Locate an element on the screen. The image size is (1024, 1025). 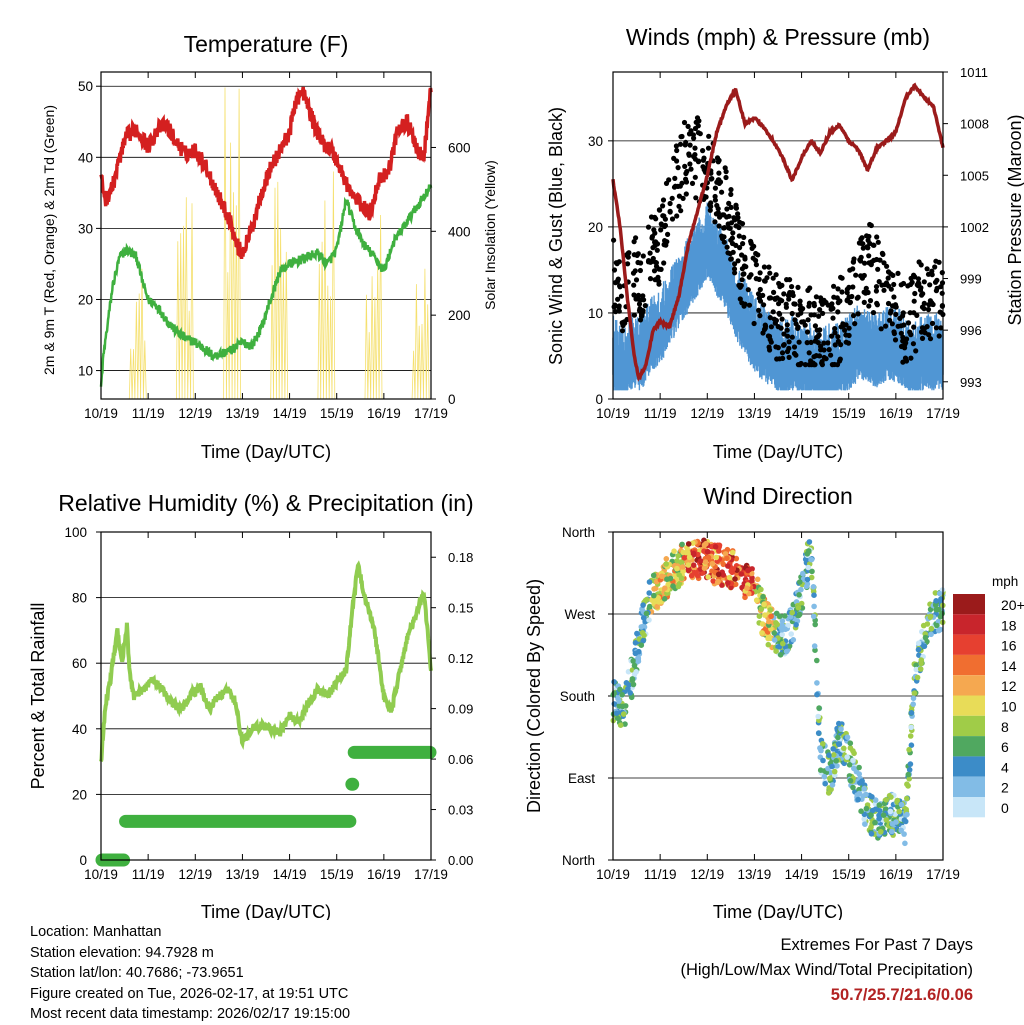
x-tick-label: 16/19 is located at coordinates (896, 874).